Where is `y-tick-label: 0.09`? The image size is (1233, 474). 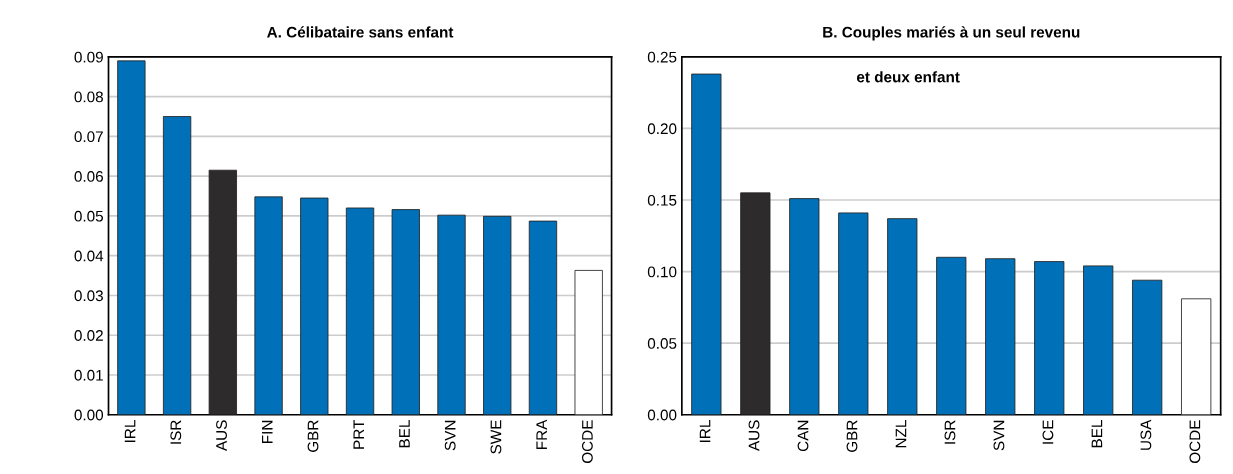
y-tick-label: 0.09 is located at coordinates (88, 57).